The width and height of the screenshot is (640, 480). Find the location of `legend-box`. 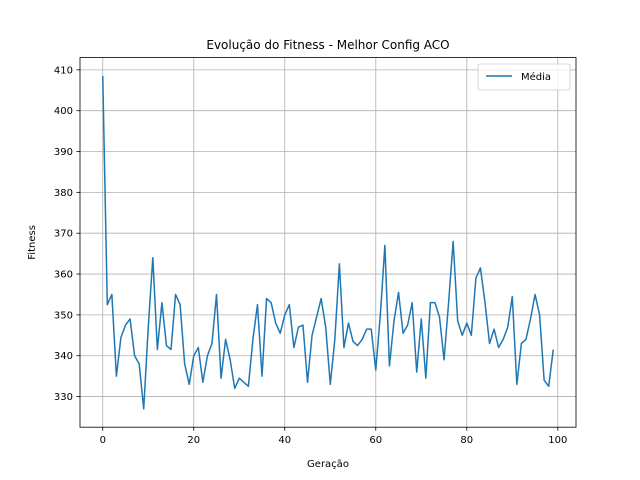

legend-box is located at coordinates (524, 77).